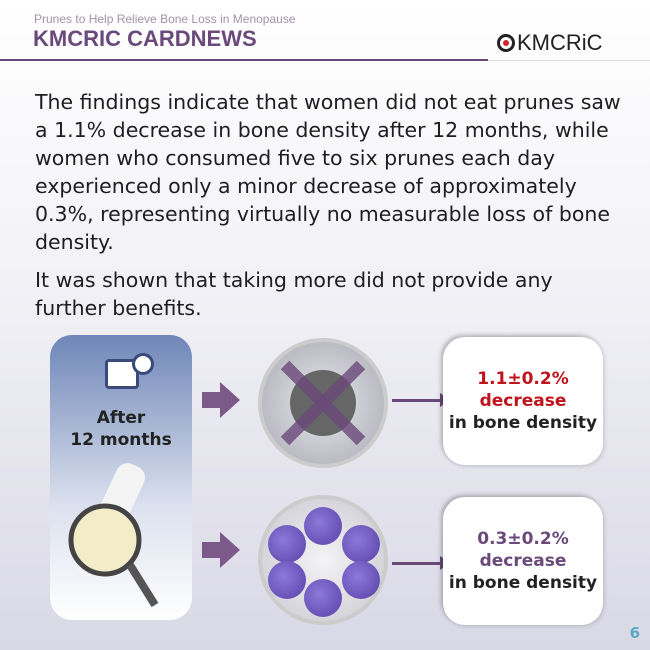 This screenshot has height=650, width=650. Describe the element at coordinates (569, 60) in the screenshot. I see `header-divider-light` at that location.